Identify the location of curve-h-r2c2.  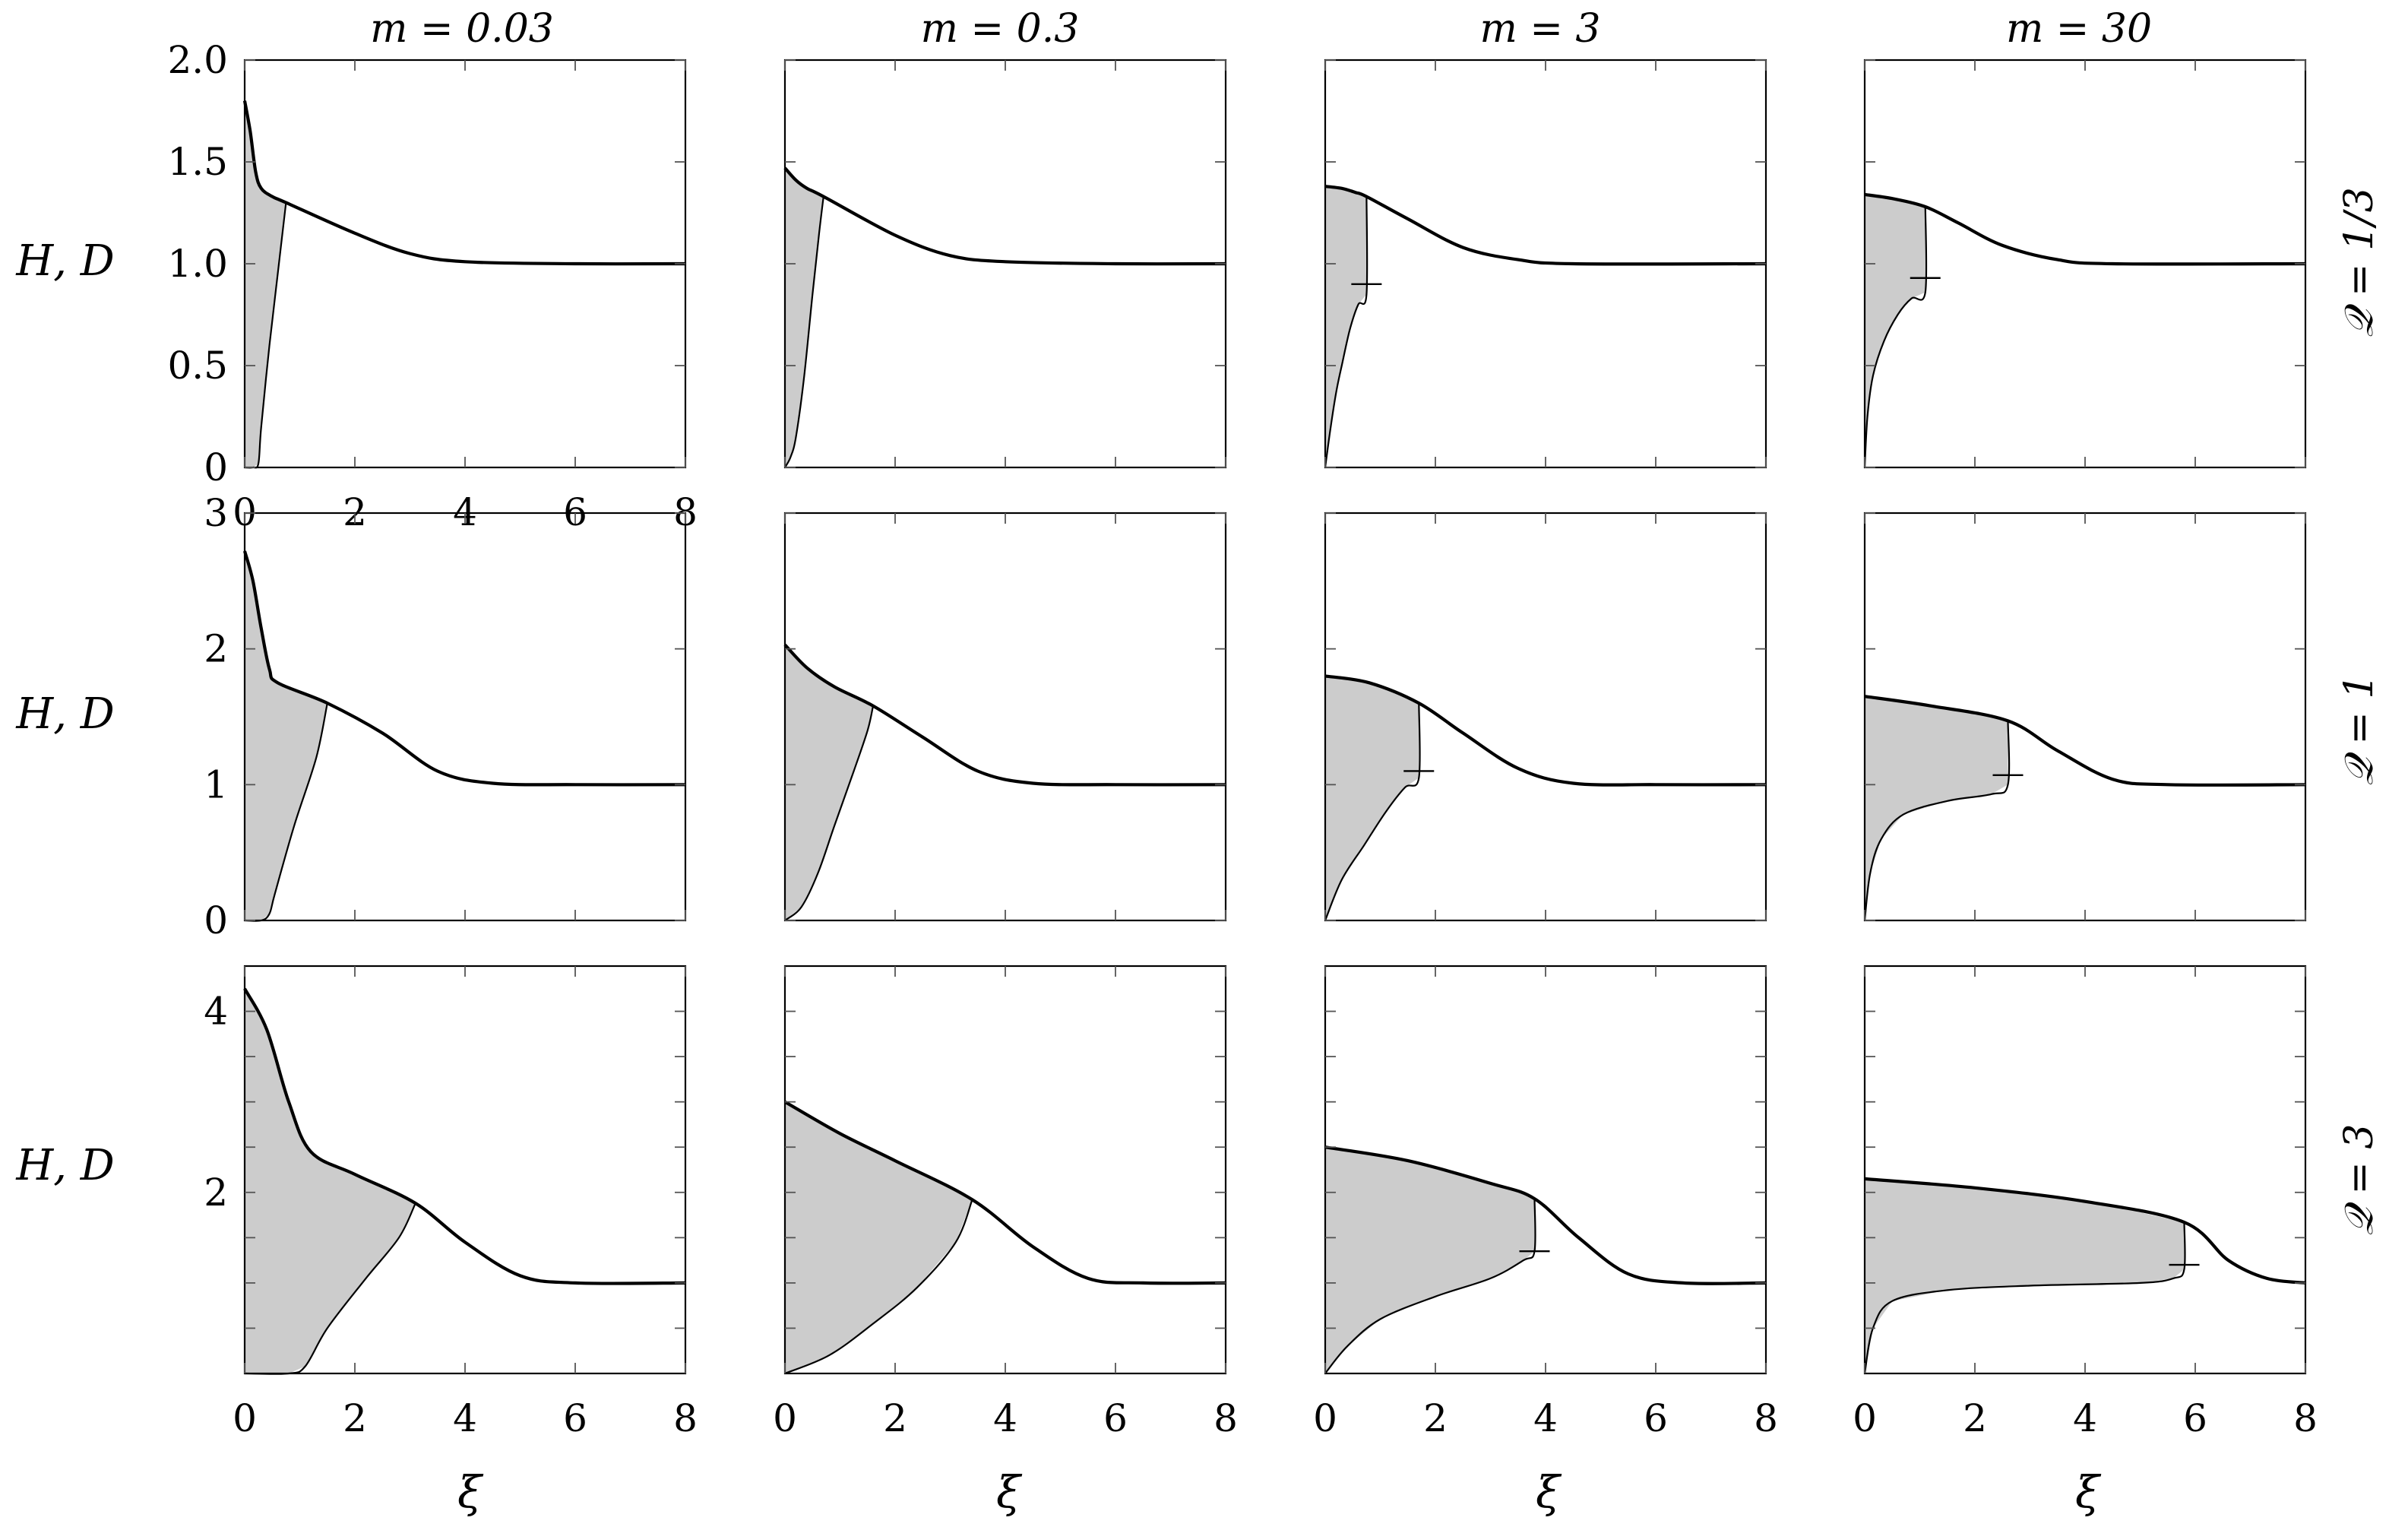
(1005, 715).